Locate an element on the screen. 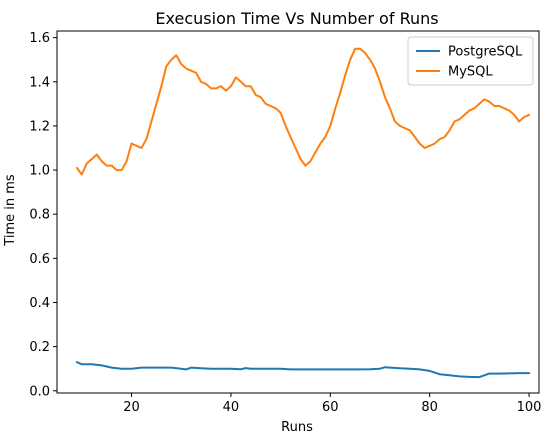 The width and height of the screenshot is (550, 436). x-tick-label: 60 is located at coordinates (330, 407).